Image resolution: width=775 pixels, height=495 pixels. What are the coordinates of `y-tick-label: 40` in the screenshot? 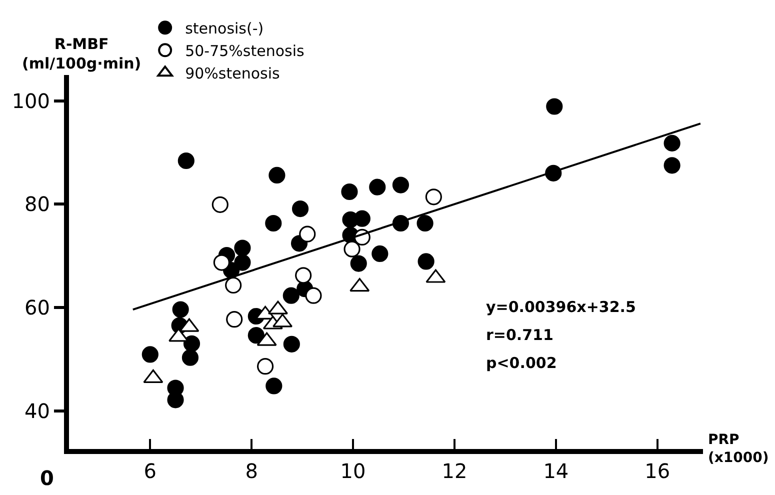 It's located at (37, 410).